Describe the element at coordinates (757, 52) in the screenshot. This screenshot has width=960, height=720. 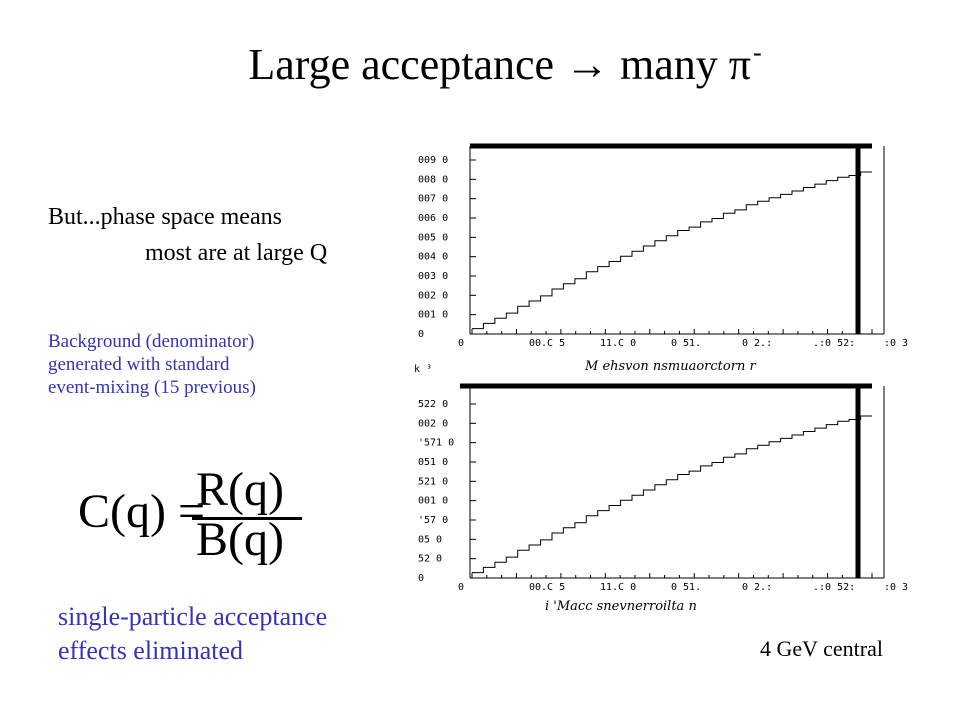
I see `title-superscript: -` at that location.